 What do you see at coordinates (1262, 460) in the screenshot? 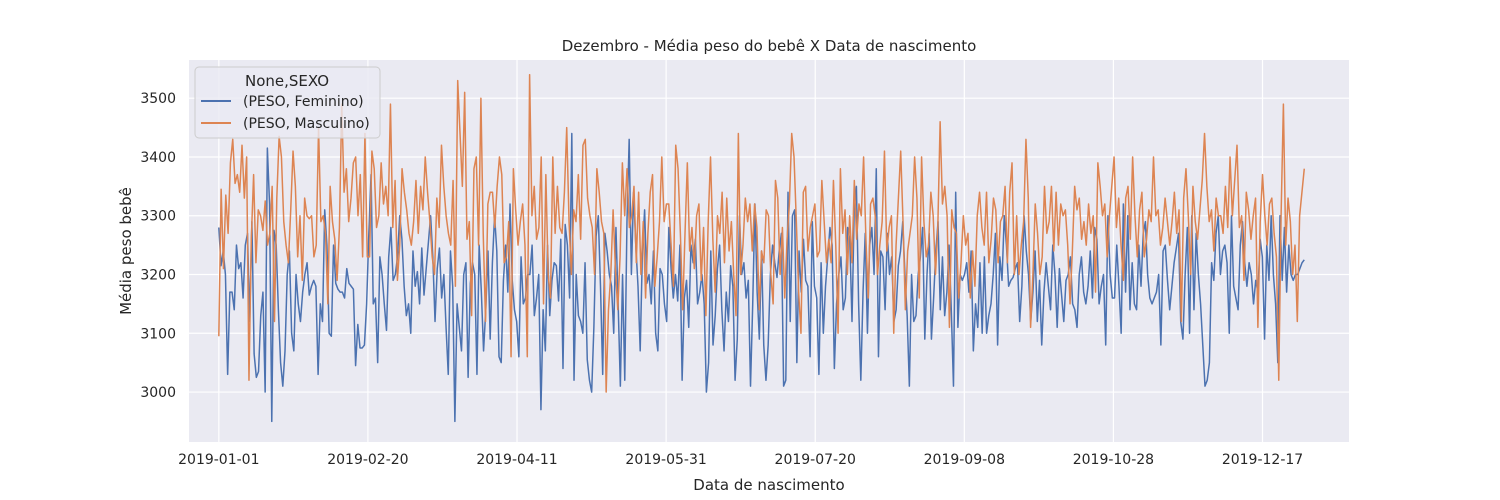
I see `x-tick-label: 2019-12-17` at bounding box center [1262, 460].